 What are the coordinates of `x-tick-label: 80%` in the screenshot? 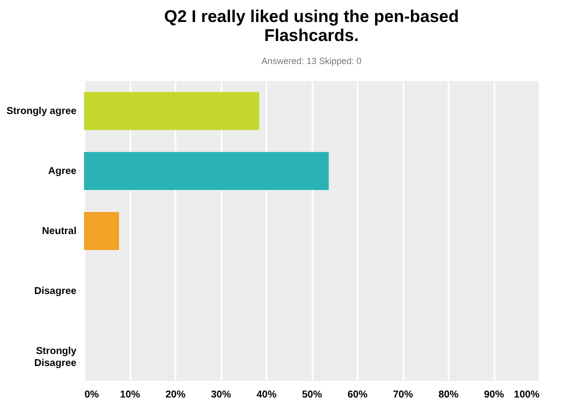 It's located at (448, 395).